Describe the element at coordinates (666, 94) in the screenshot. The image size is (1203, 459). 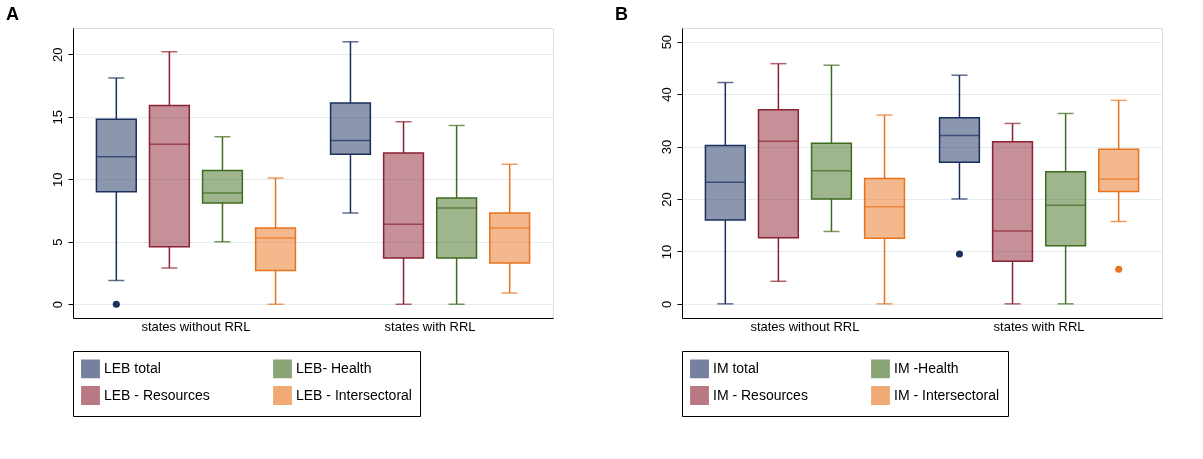
I see `y-tick-label: 40` at that location.